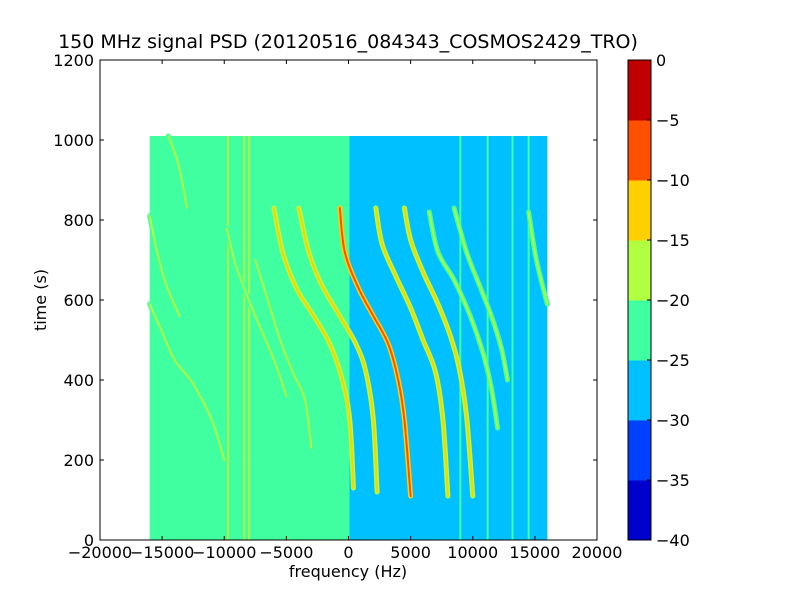  Describe the element at coordinates (78, 300) in the screenshot. I see `y-tick-label: 600` at that location.